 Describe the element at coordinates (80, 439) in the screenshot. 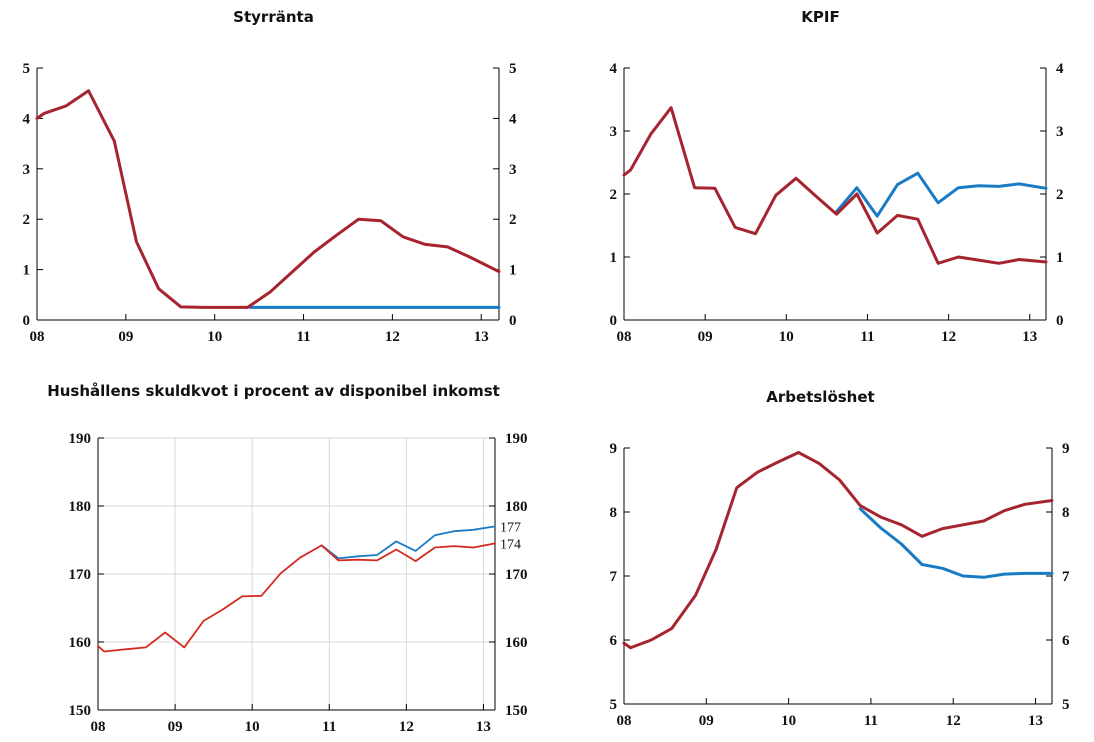

I see `y-tick-label-left: 190` at that location.